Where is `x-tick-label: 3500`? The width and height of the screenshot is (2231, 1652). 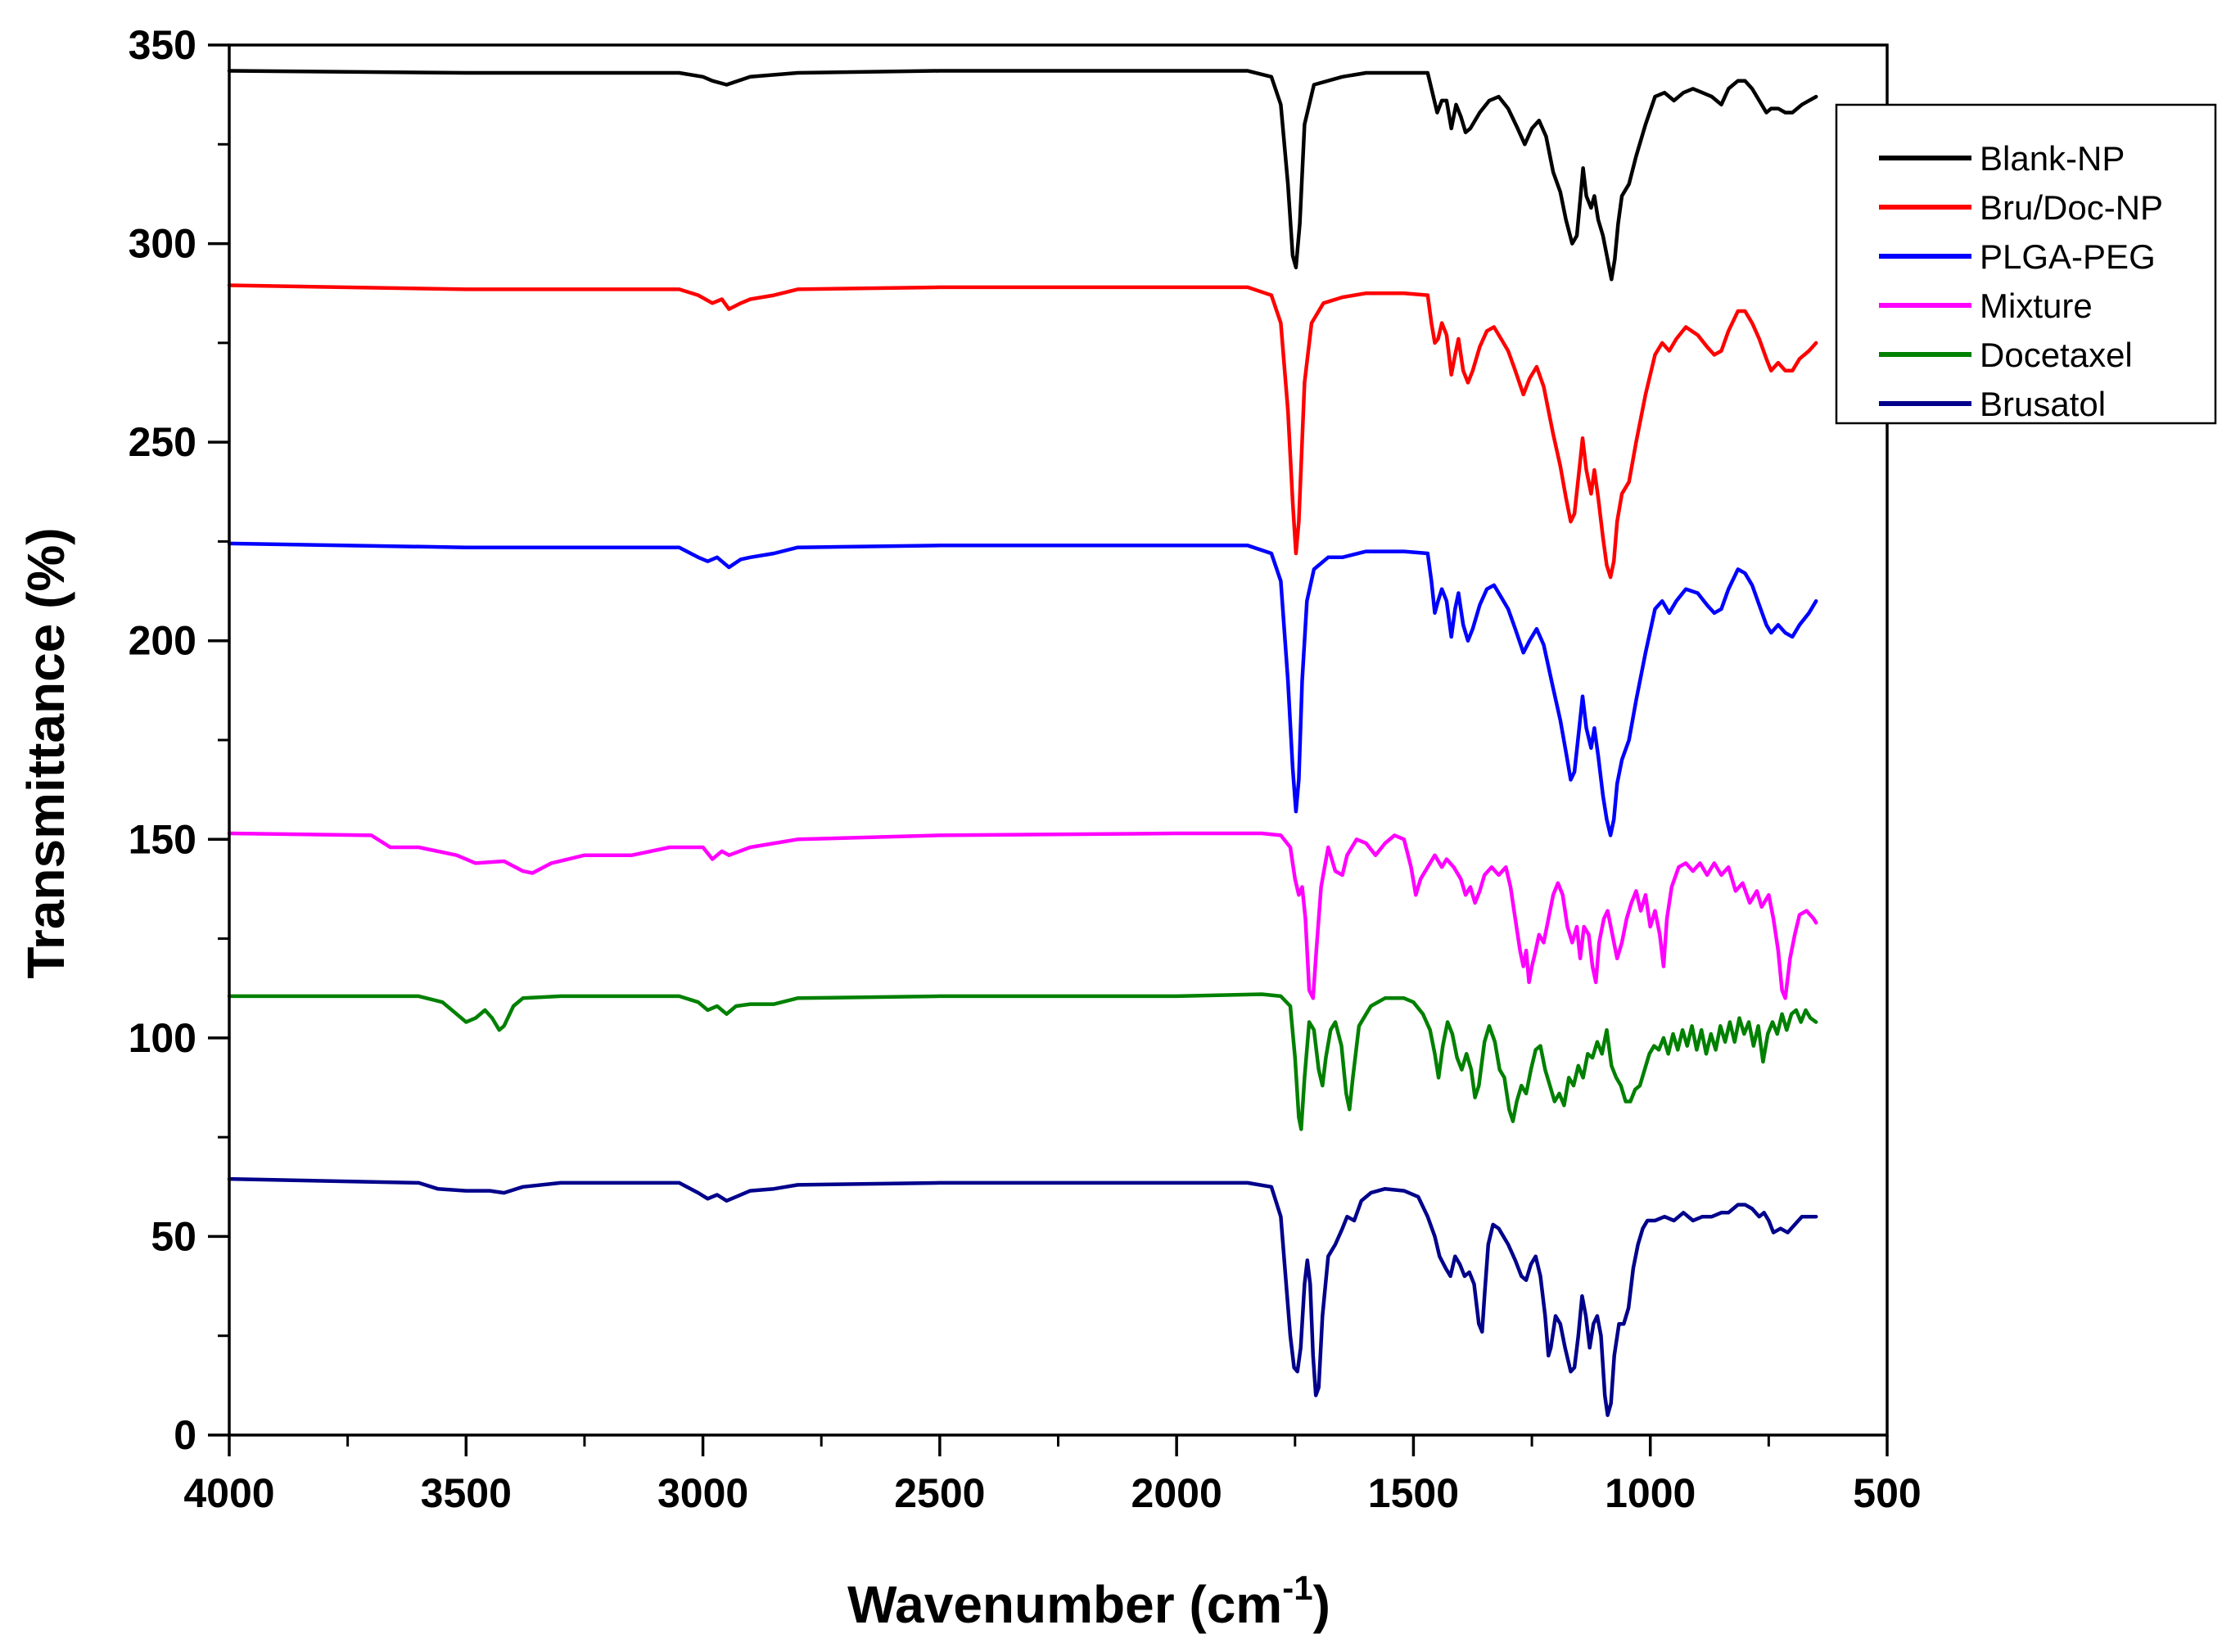
x-tick-label: 3500 is located at coordinates (466, 1493).